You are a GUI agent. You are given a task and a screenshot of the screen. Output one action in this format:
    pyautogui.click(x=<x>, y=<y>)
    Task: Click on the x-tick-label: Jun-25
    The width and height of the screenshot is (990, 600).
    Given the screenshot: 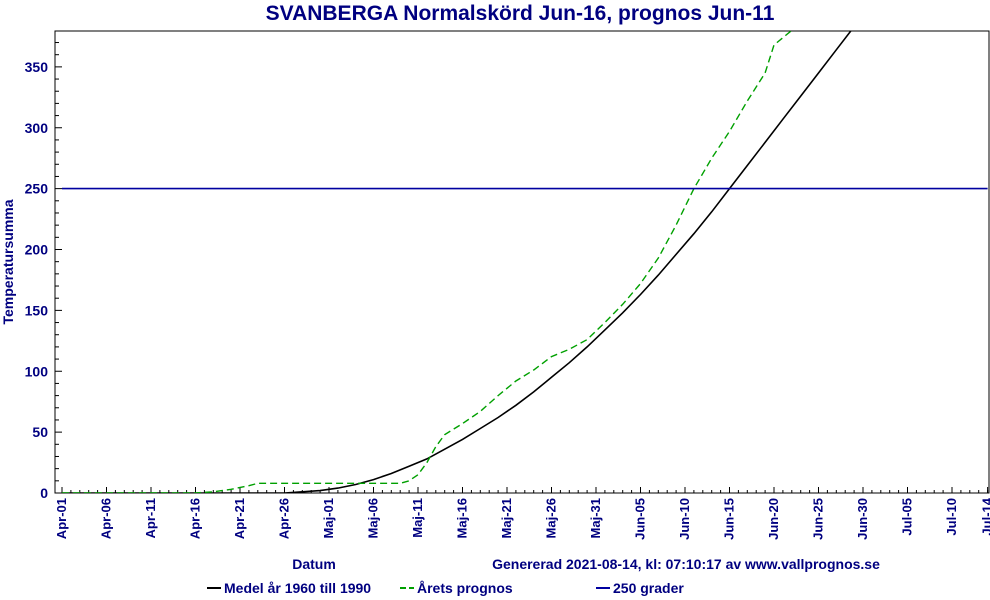 What is the action you would take?
    pyautogui.click(x=818, y=519)
    